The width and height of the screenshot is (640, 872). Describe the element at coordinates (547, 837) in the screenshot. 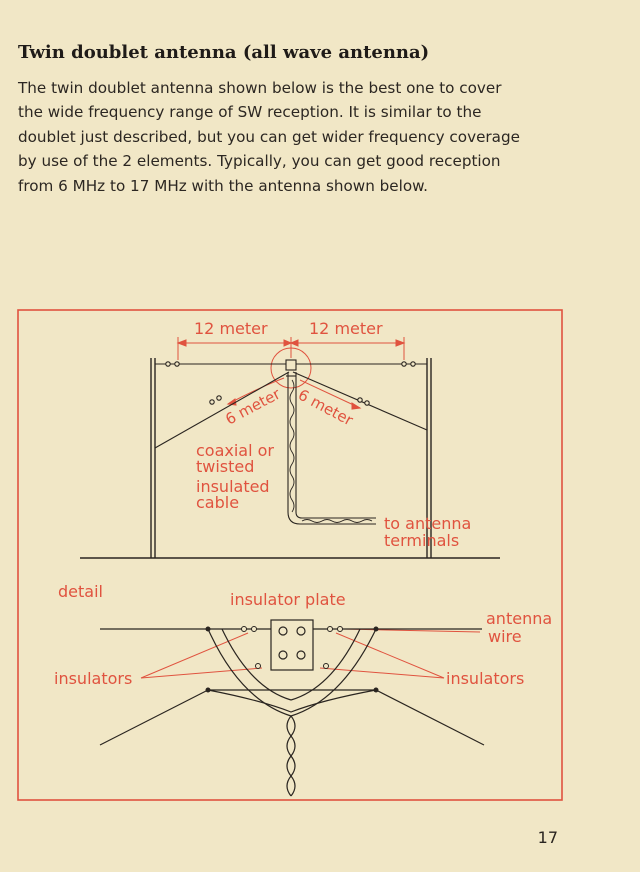

I see `page-number: 17` at that location.